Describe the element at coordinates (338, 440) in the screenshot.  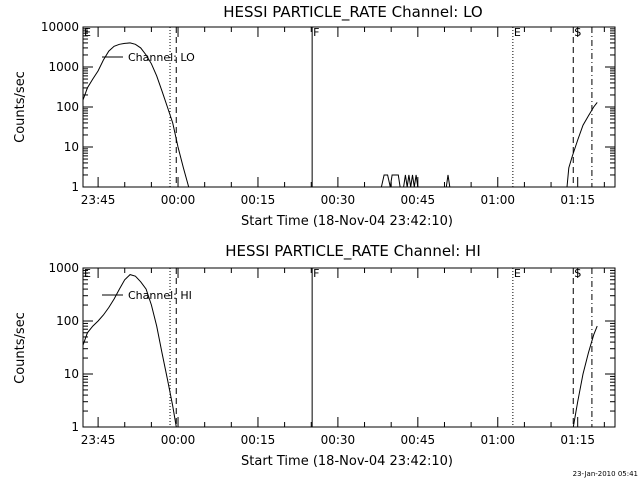
I see `hi-x-tick-label: 00:30` at that location.